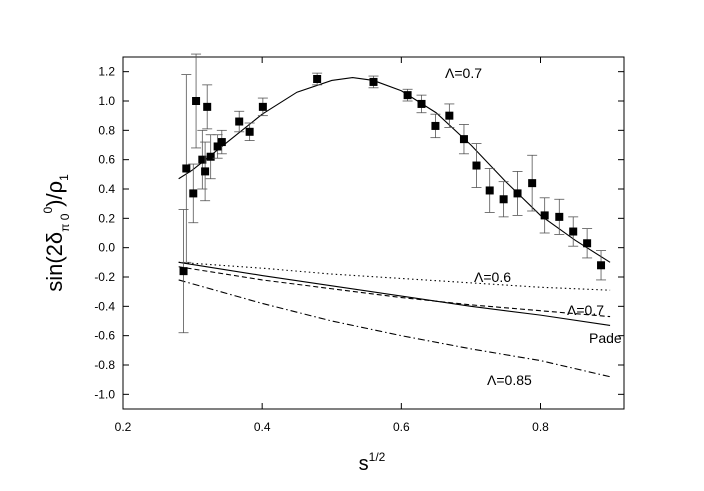 The image size is (704, 491). What do you see at coordinates (104, 336) in the screenshot?
I see `y-tick-label: -0.6` at bounding box center [104, 336].